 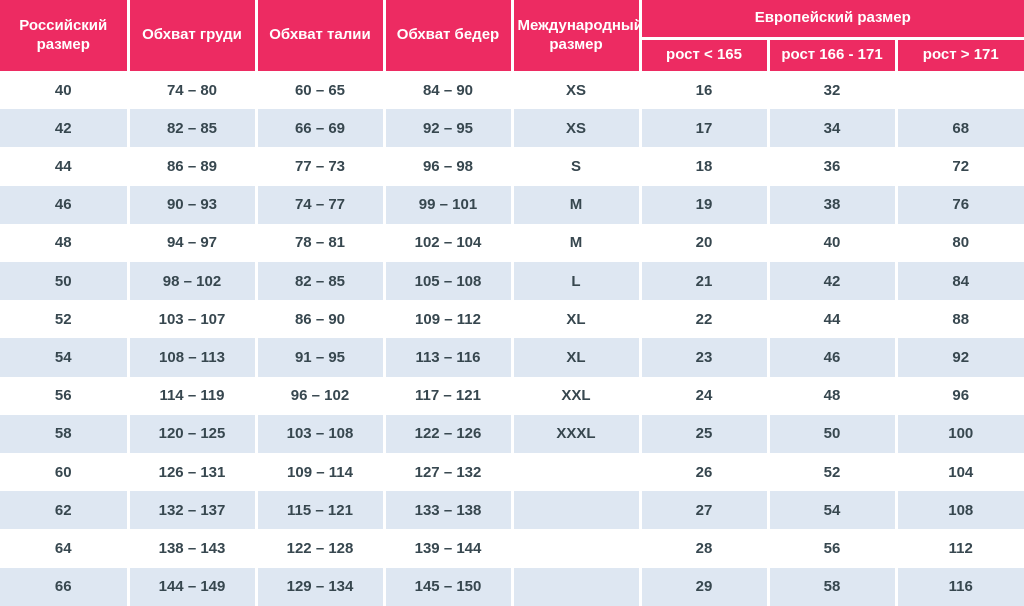 I want to click on table-cell: 116, so click(x=960, y=586).